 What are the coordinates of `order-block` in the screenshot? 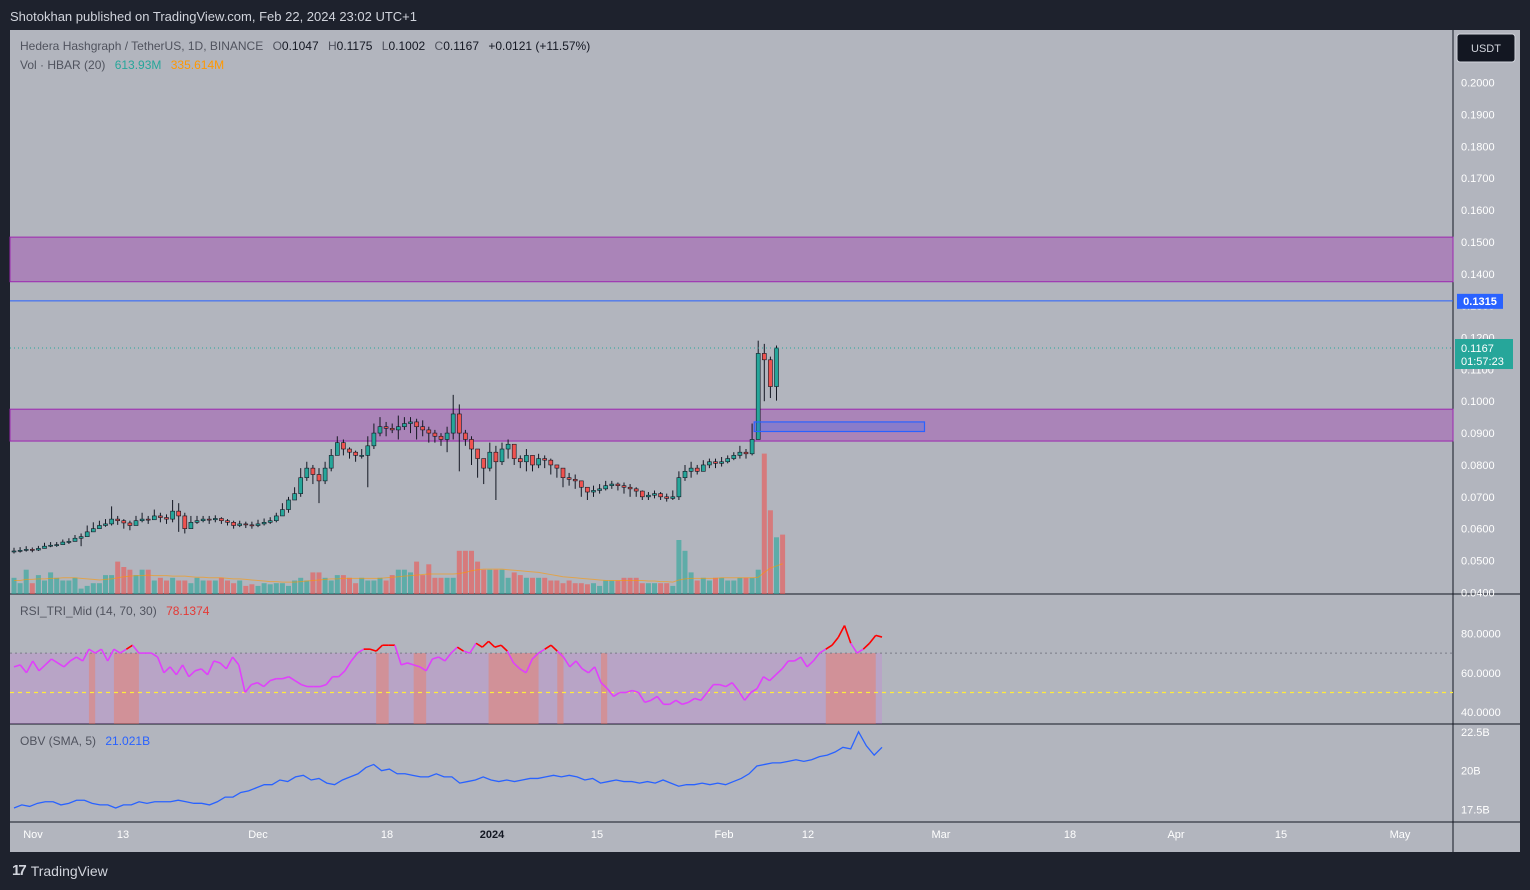 It's located at (839, 427).